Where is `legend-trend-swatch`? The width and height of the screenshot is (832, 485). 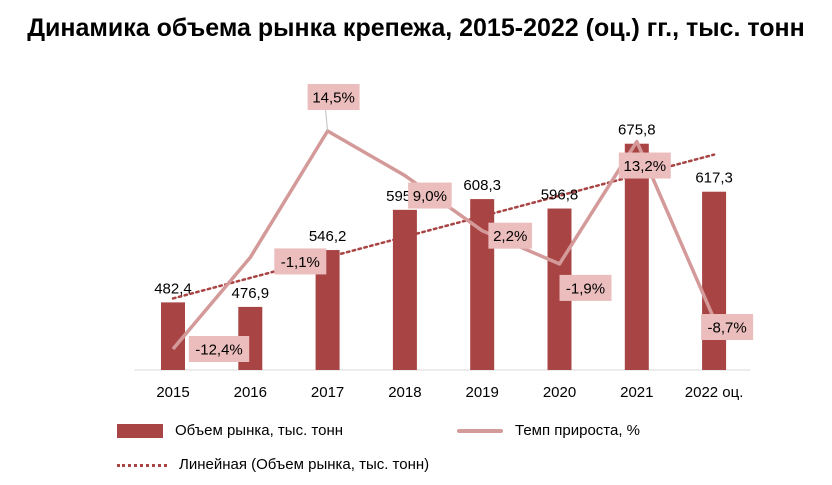
legend-trend-swatch is located at coordinates (142, 465).